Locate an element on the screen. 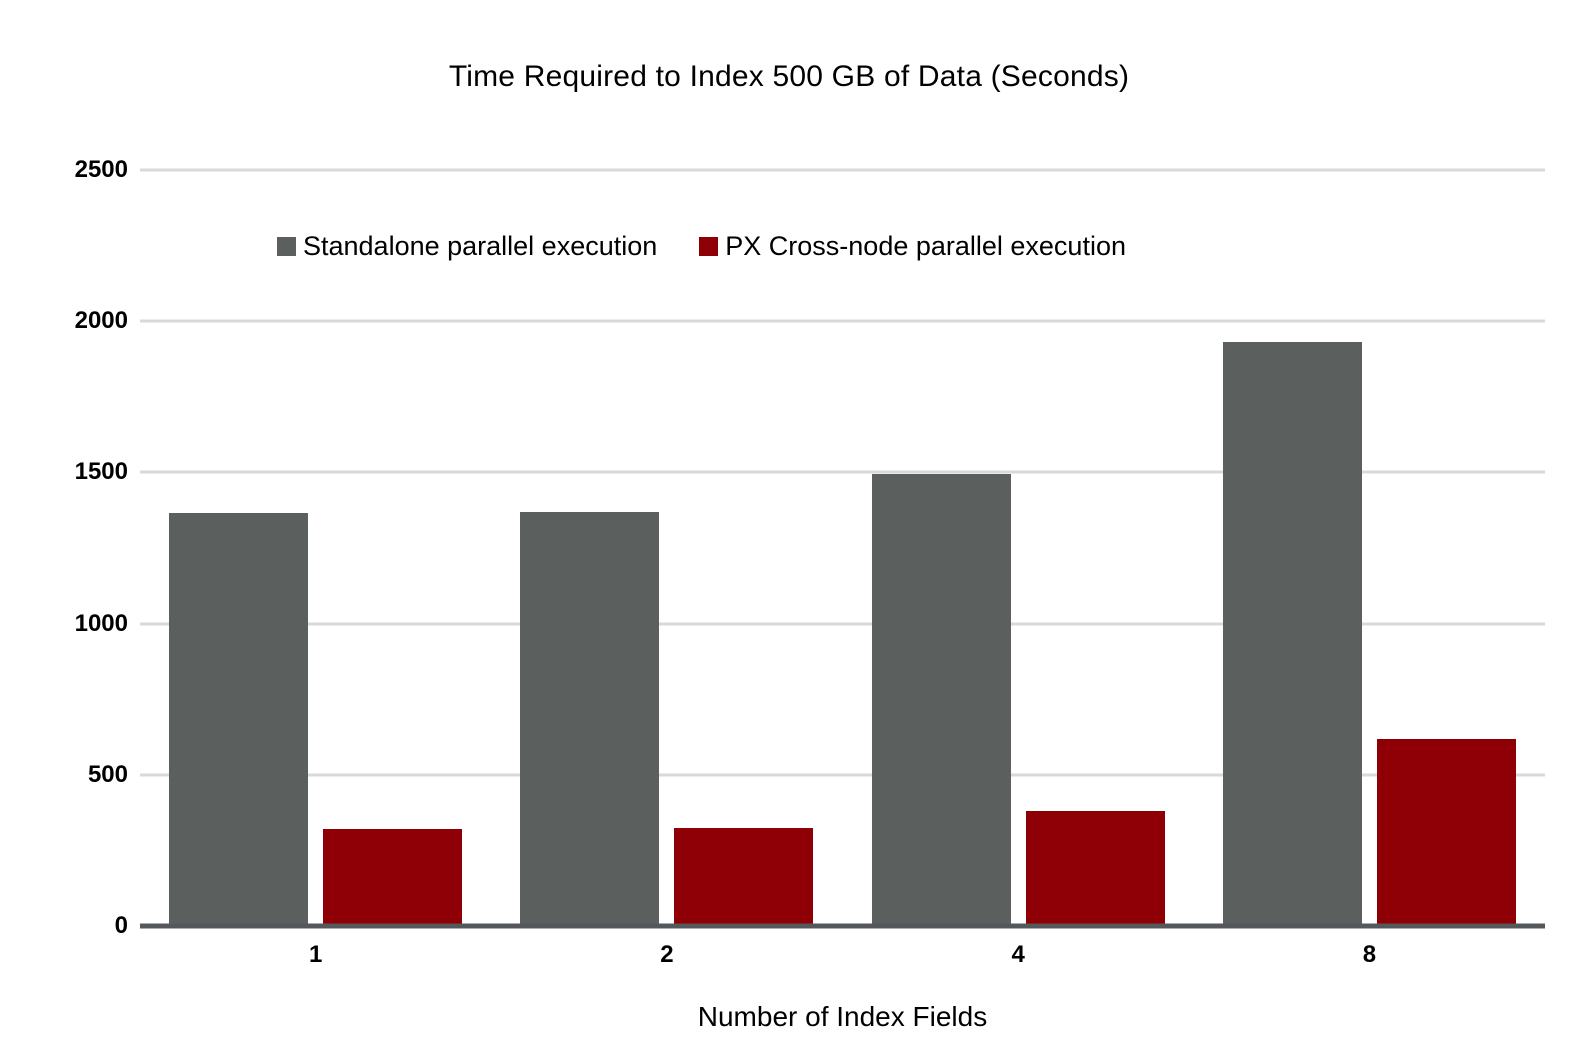  x-tick-label-8: 8 is located at coordinates (1369, 954).